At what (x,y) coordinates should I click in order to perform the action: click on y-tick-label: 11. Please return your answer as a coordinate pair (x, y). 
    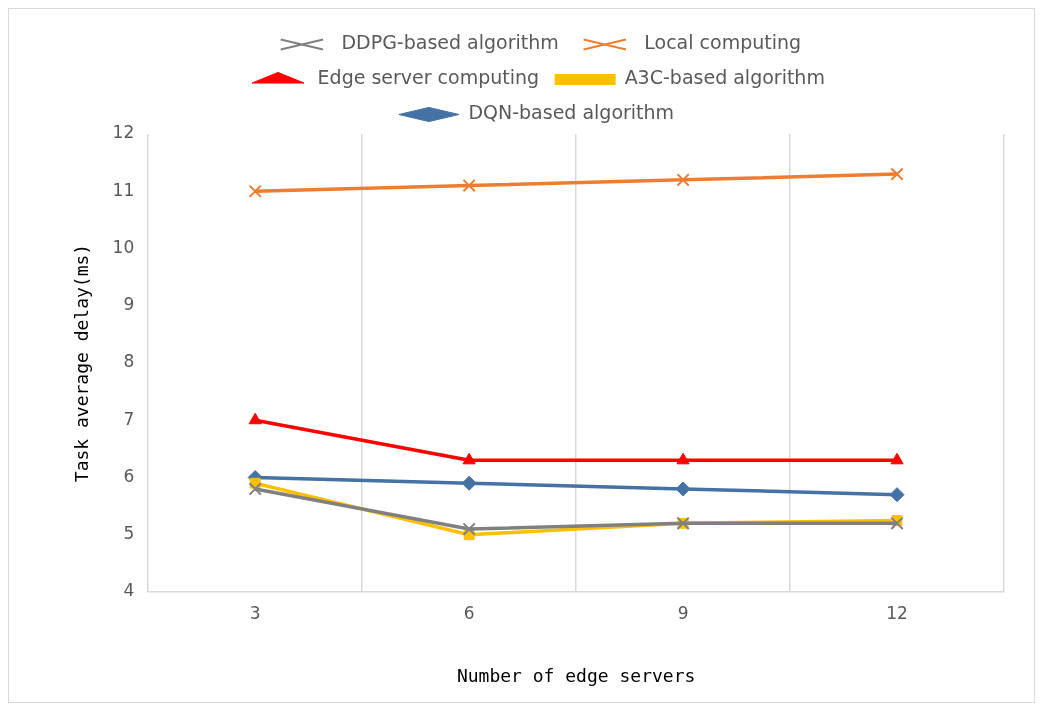
    Looking at the image, I should click on (123, 189).